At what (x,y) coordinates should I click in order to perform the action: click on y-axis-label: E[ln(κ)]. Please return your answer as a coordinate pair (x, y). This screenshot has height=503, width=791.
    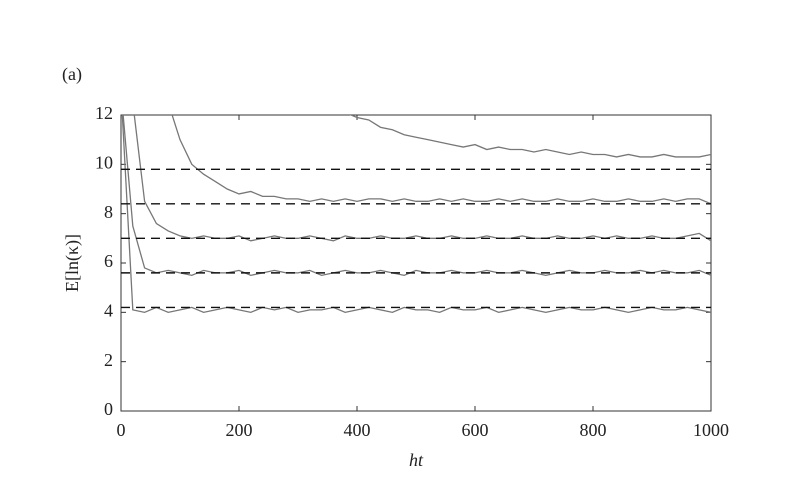
    Looking at the image, I should click on (72, 263).